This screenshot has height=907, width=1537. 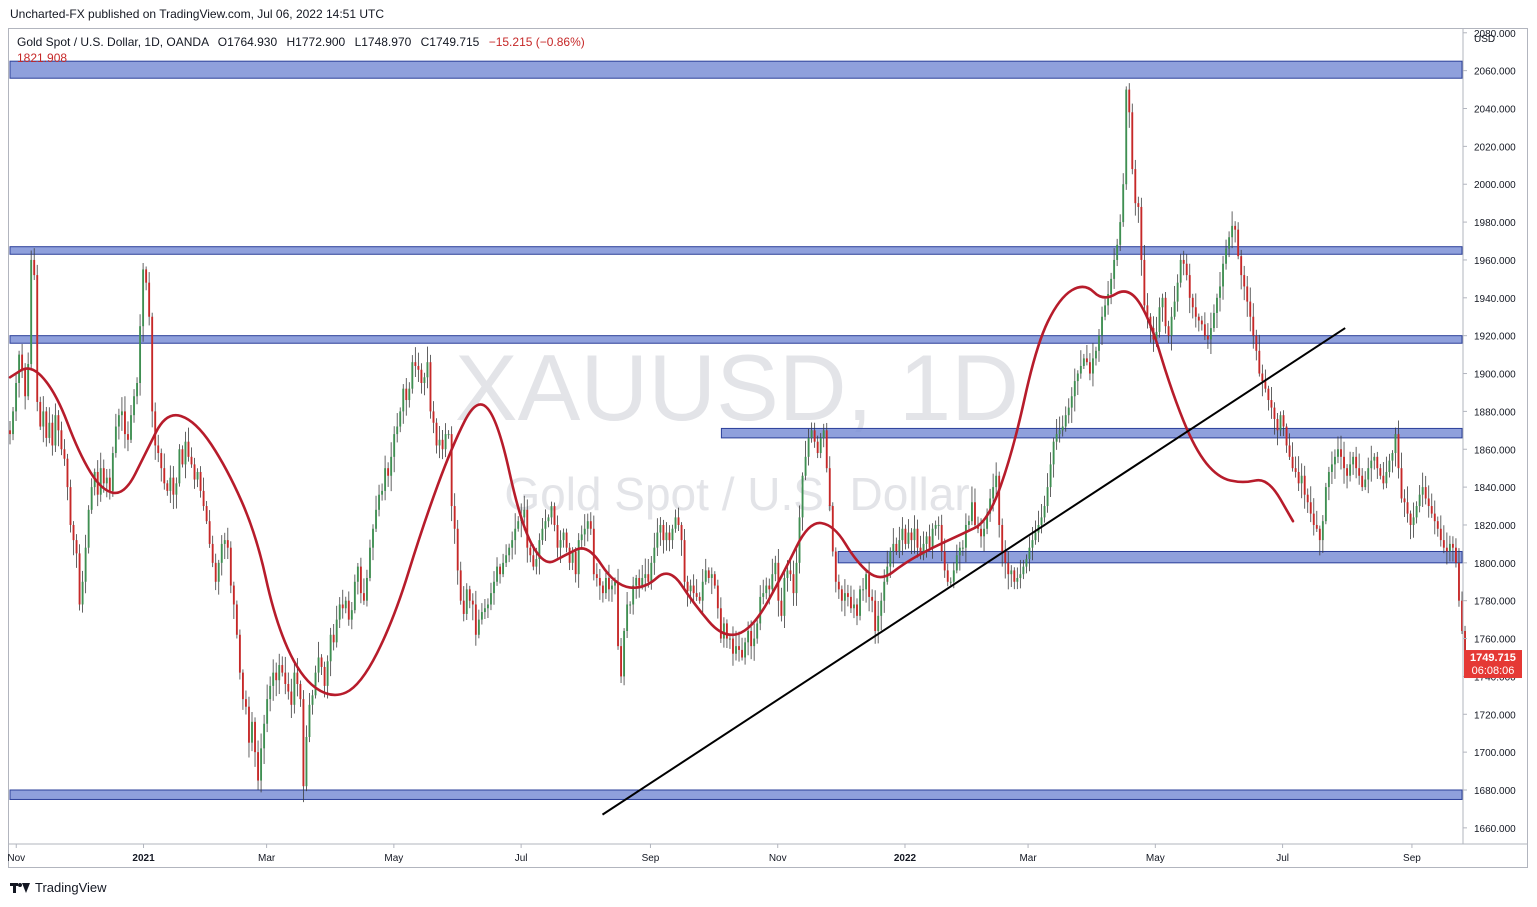 I want to click on price-tick-label: 1760.000, so click(x=1495, y=640).